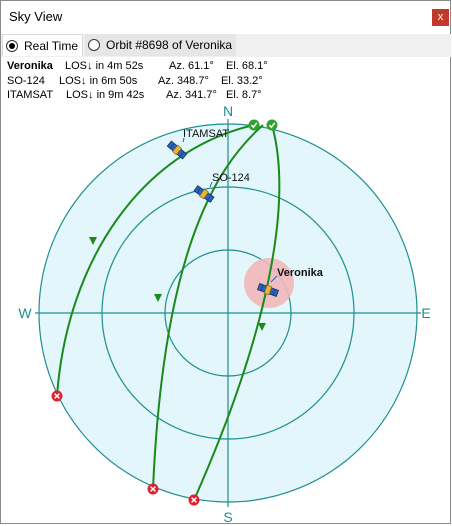  What do you see at coordinates (25, 313) in the screenshot?
I see `compass-west: W` at bounding box center [25, 313].